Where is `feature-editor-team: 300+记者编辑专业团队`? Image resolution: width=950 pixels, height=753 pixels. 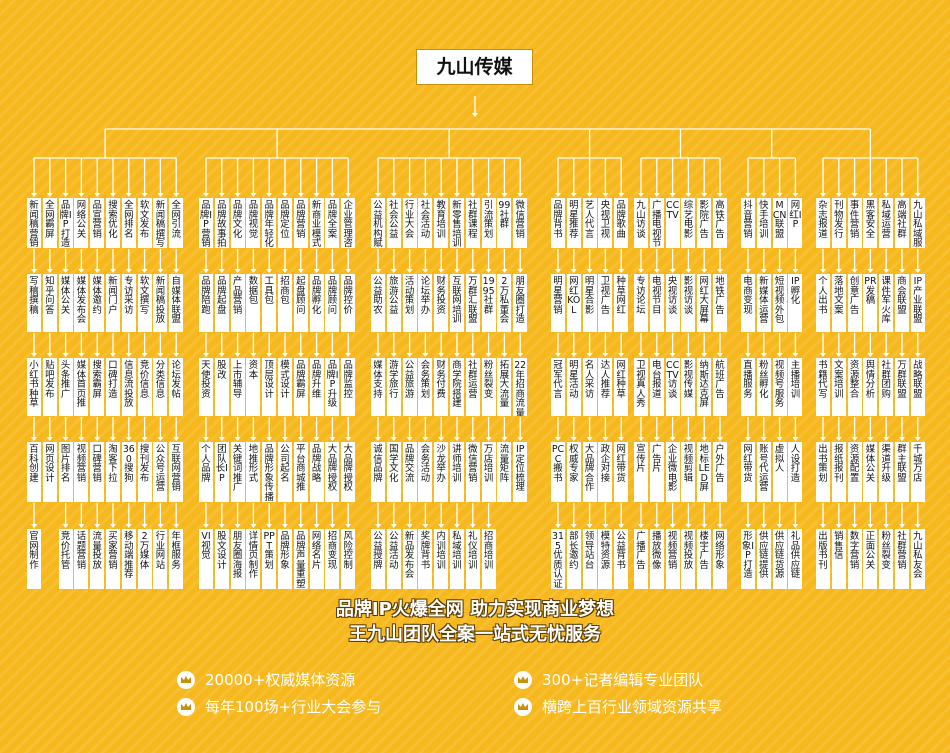 feature-editor-team: 300+记者编辑专业团队 is located at coordinates (608, 679).